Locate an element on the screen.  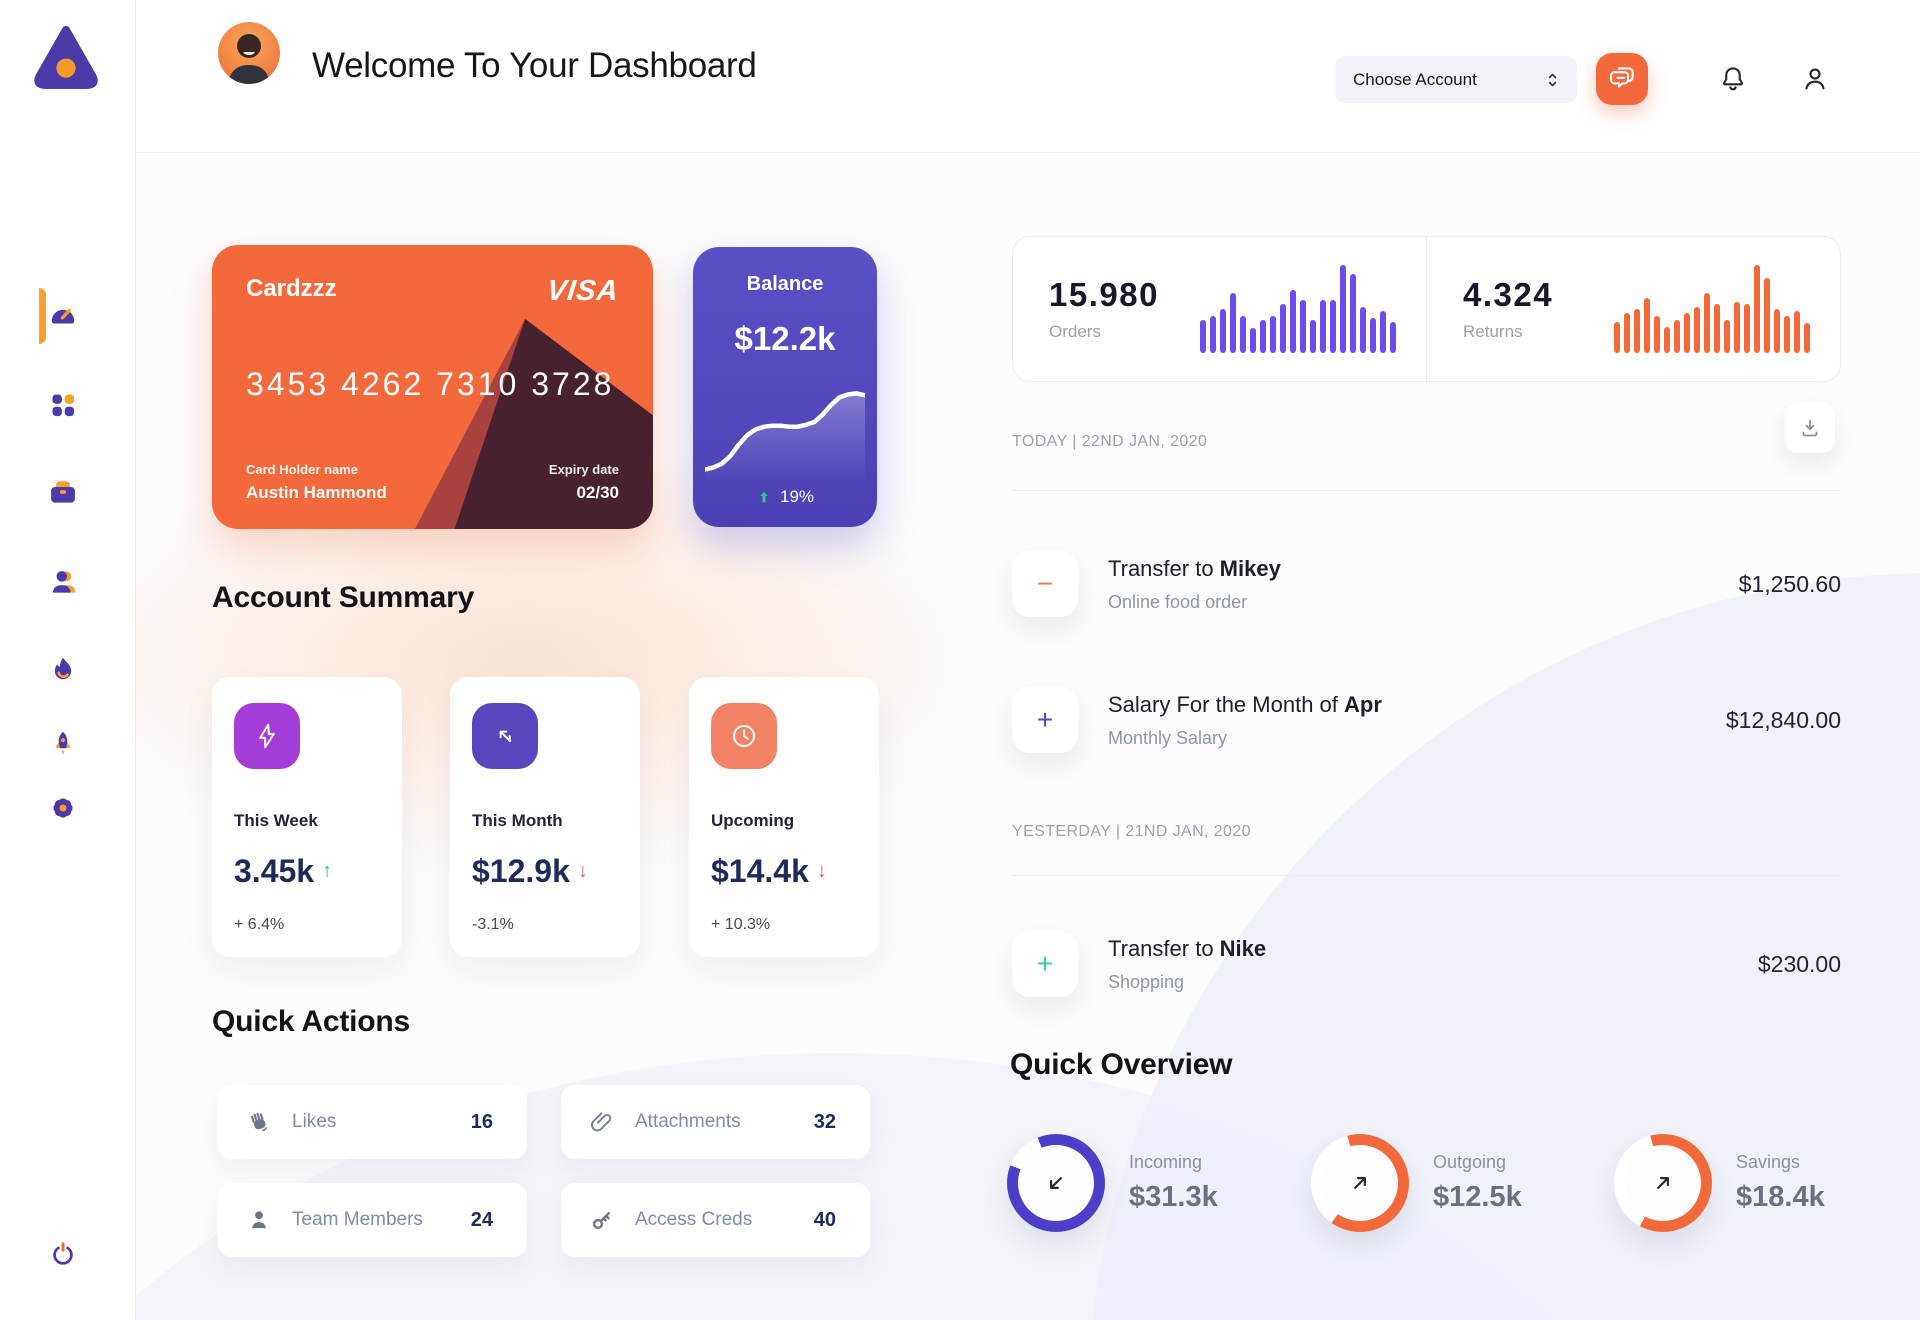
minus-icon: − is located at coordinates (1045, 584).